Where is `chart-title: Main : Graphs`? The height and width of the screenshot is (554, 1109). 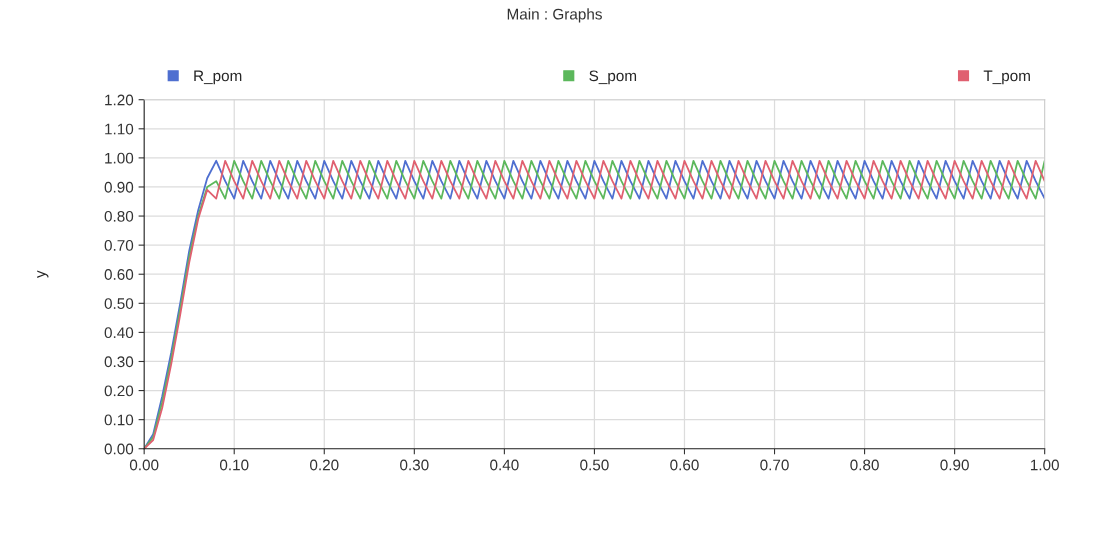 chart-title: Main : Graphs is located at coordinates (554, 15).